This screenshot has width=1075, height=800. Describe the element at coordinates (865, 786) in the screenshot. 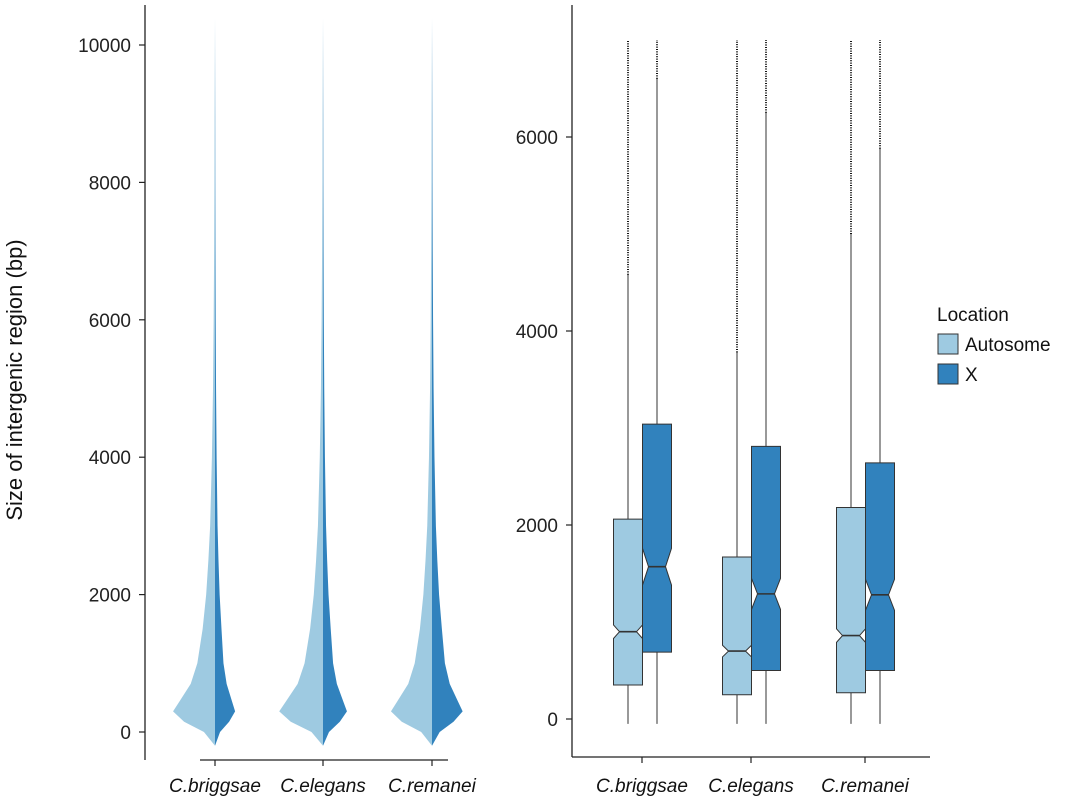

I see `boxplot-x-tick-label: C.remanei` at that location.